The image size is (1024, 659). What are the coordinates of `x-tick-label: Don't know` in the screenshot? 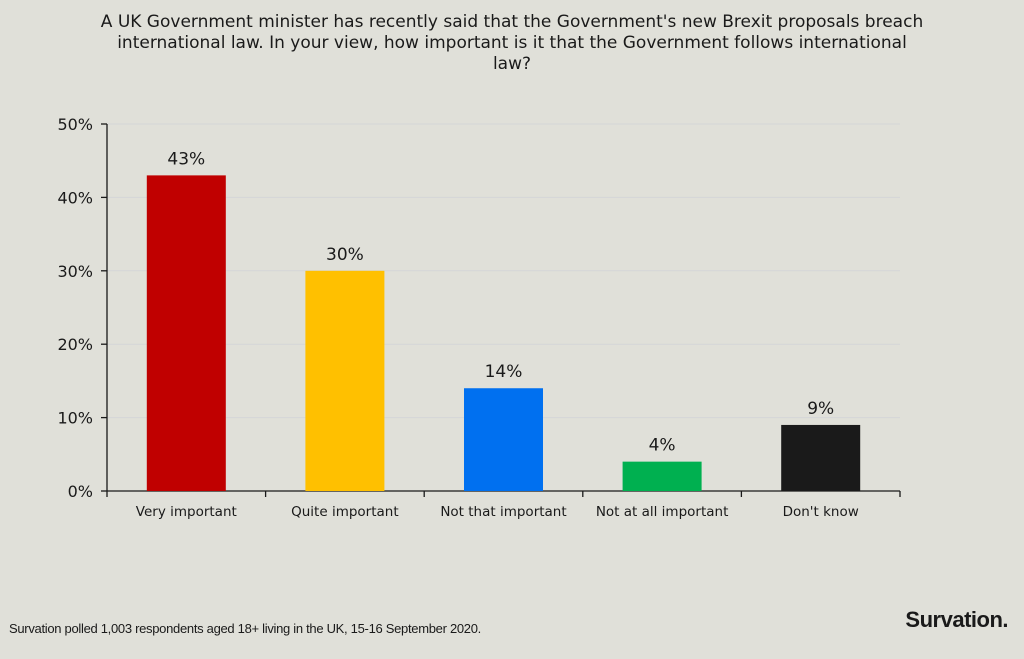 It's located at (821, 512).